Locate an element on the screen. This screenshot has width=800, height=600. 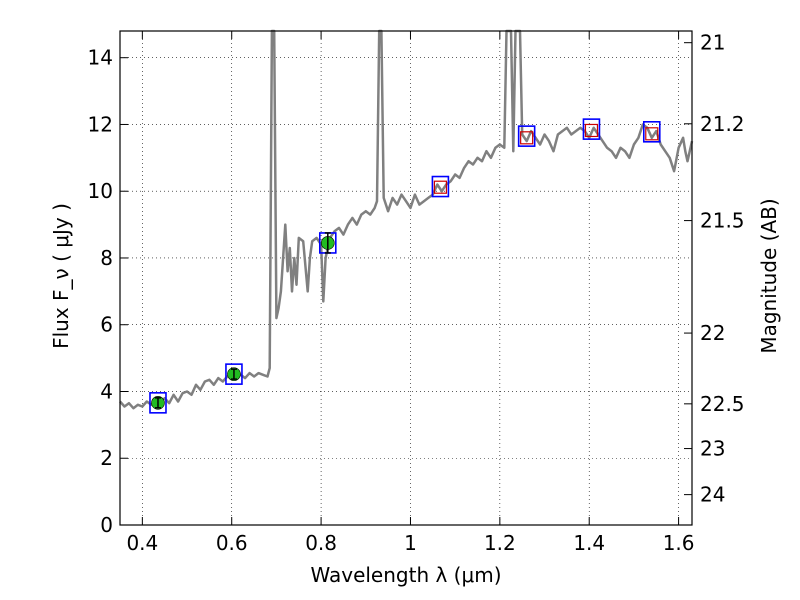
x-tick-label: 0.8 is located at coordinates (321, 543).